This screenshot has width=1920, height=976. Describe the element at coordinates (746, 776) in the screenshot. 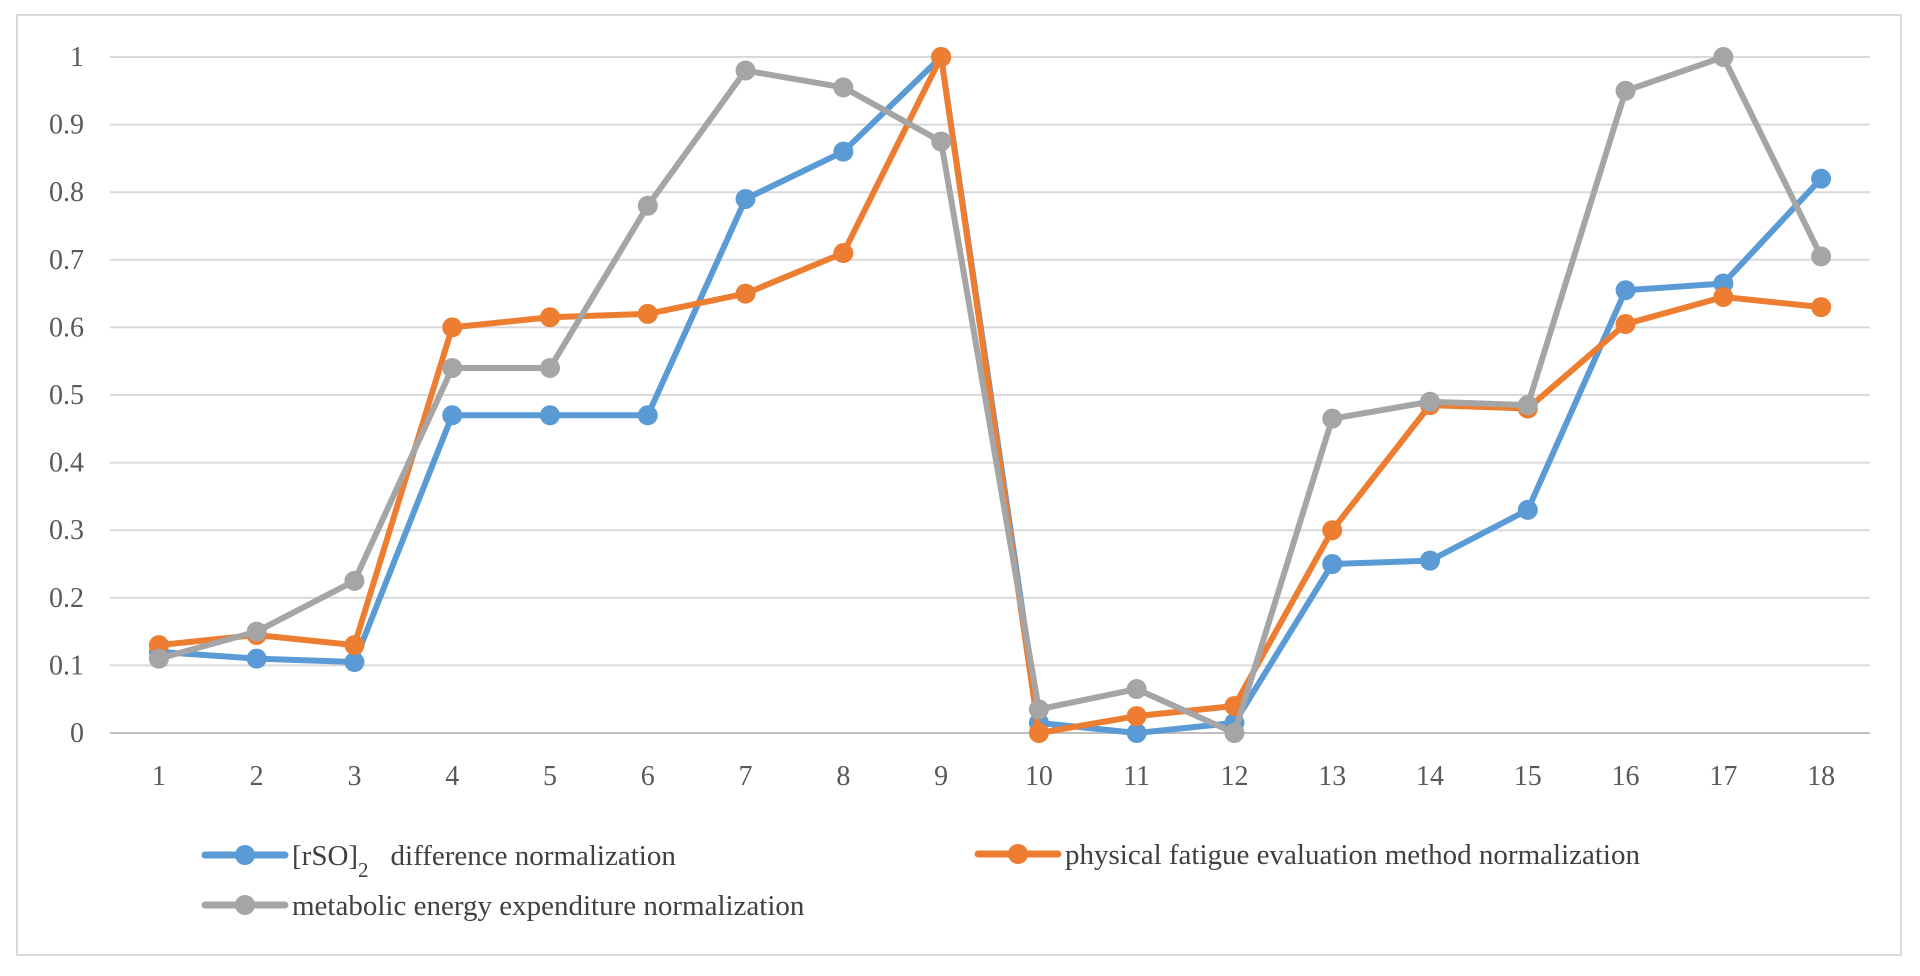

I see `x-tick-label: 7` at that location.